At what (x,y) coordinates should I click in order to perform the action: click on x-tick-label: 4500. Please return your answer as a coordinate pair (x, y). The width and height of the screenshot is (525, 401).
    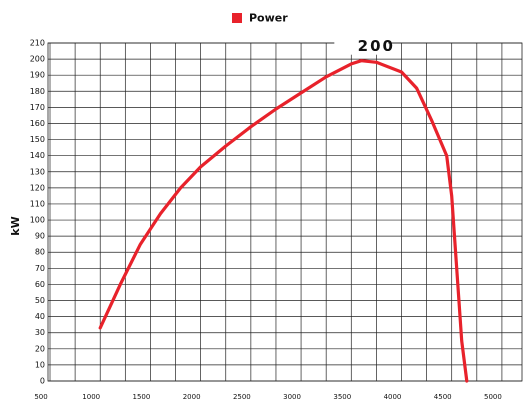
    Looking at the image, I should click on (443, 397).